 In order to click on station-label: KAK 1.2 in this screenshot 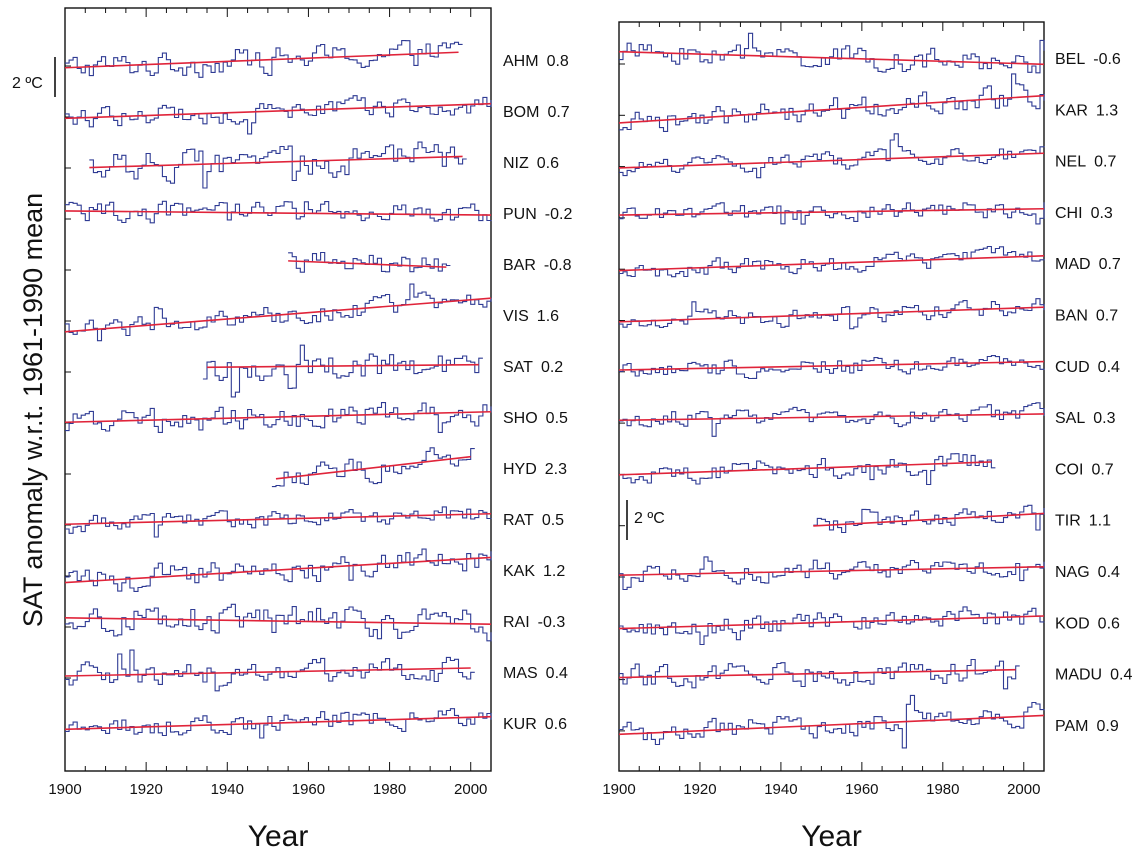, I will do `click(534, 571)`.